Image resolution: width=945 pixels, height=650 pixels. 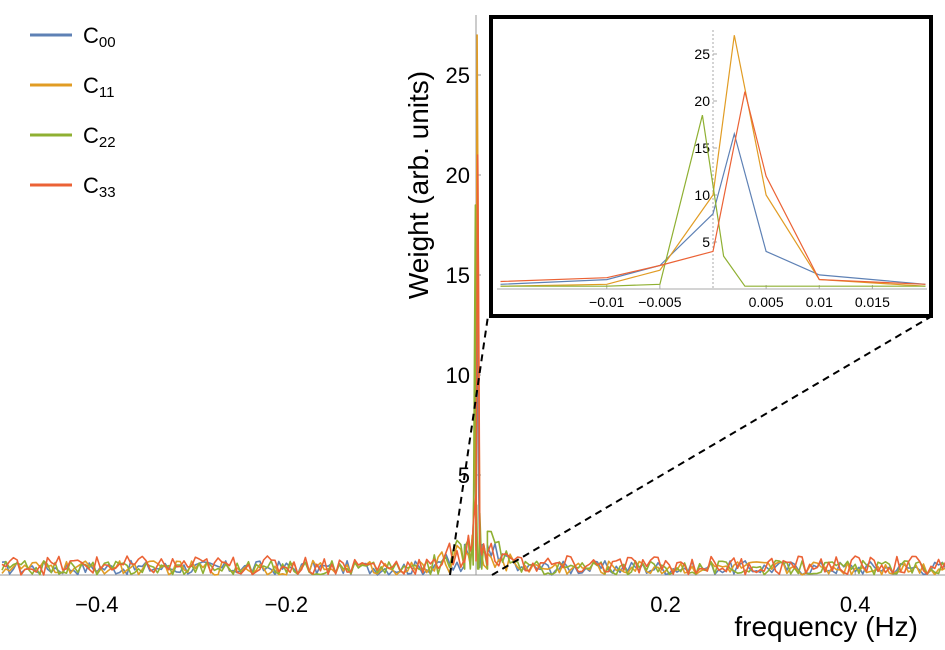 I want to click on legend-subscript: 00, so click(x=107, y=42).